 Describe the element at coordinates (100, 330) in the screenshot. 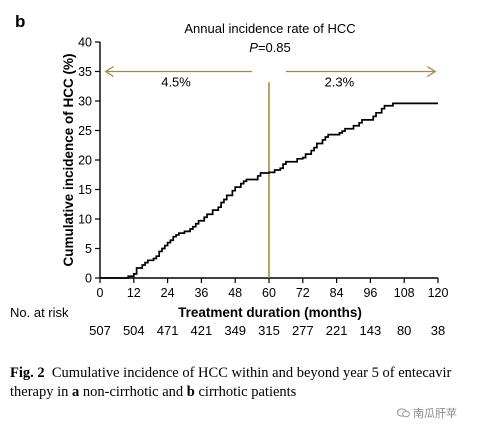

I see `at-risk-count: 507` at that location.